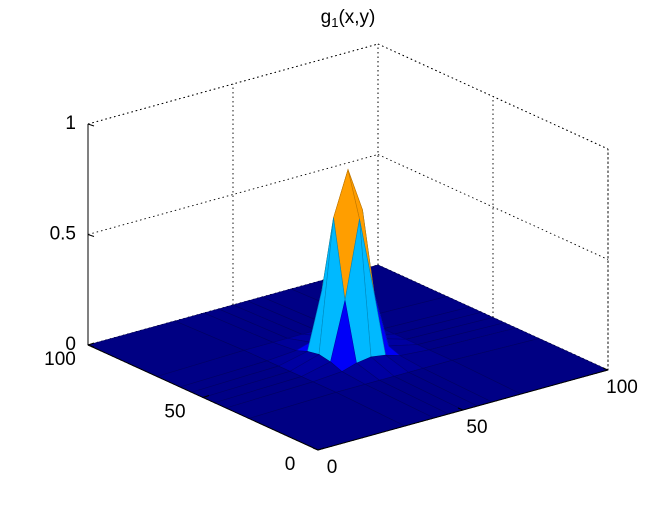  What do you see at coordinates (174, 412) in the screenshot?
I see `y-tick-label: 50` at bounding box center [174, 412].